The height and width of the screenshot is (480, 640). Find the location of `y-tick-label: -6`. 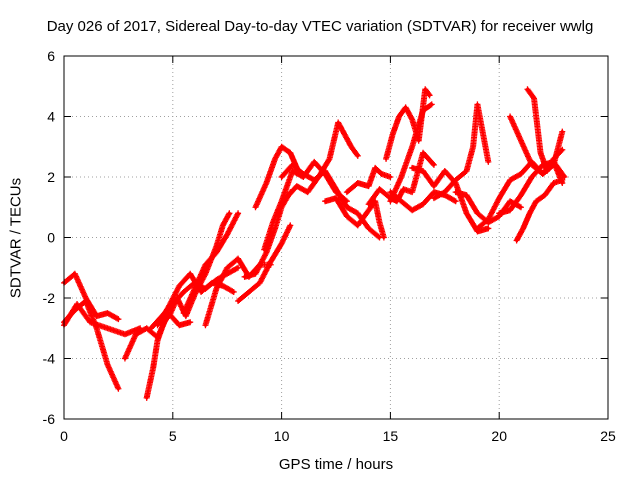

y-tick-label: -6 is located at coordinates (49, 419).